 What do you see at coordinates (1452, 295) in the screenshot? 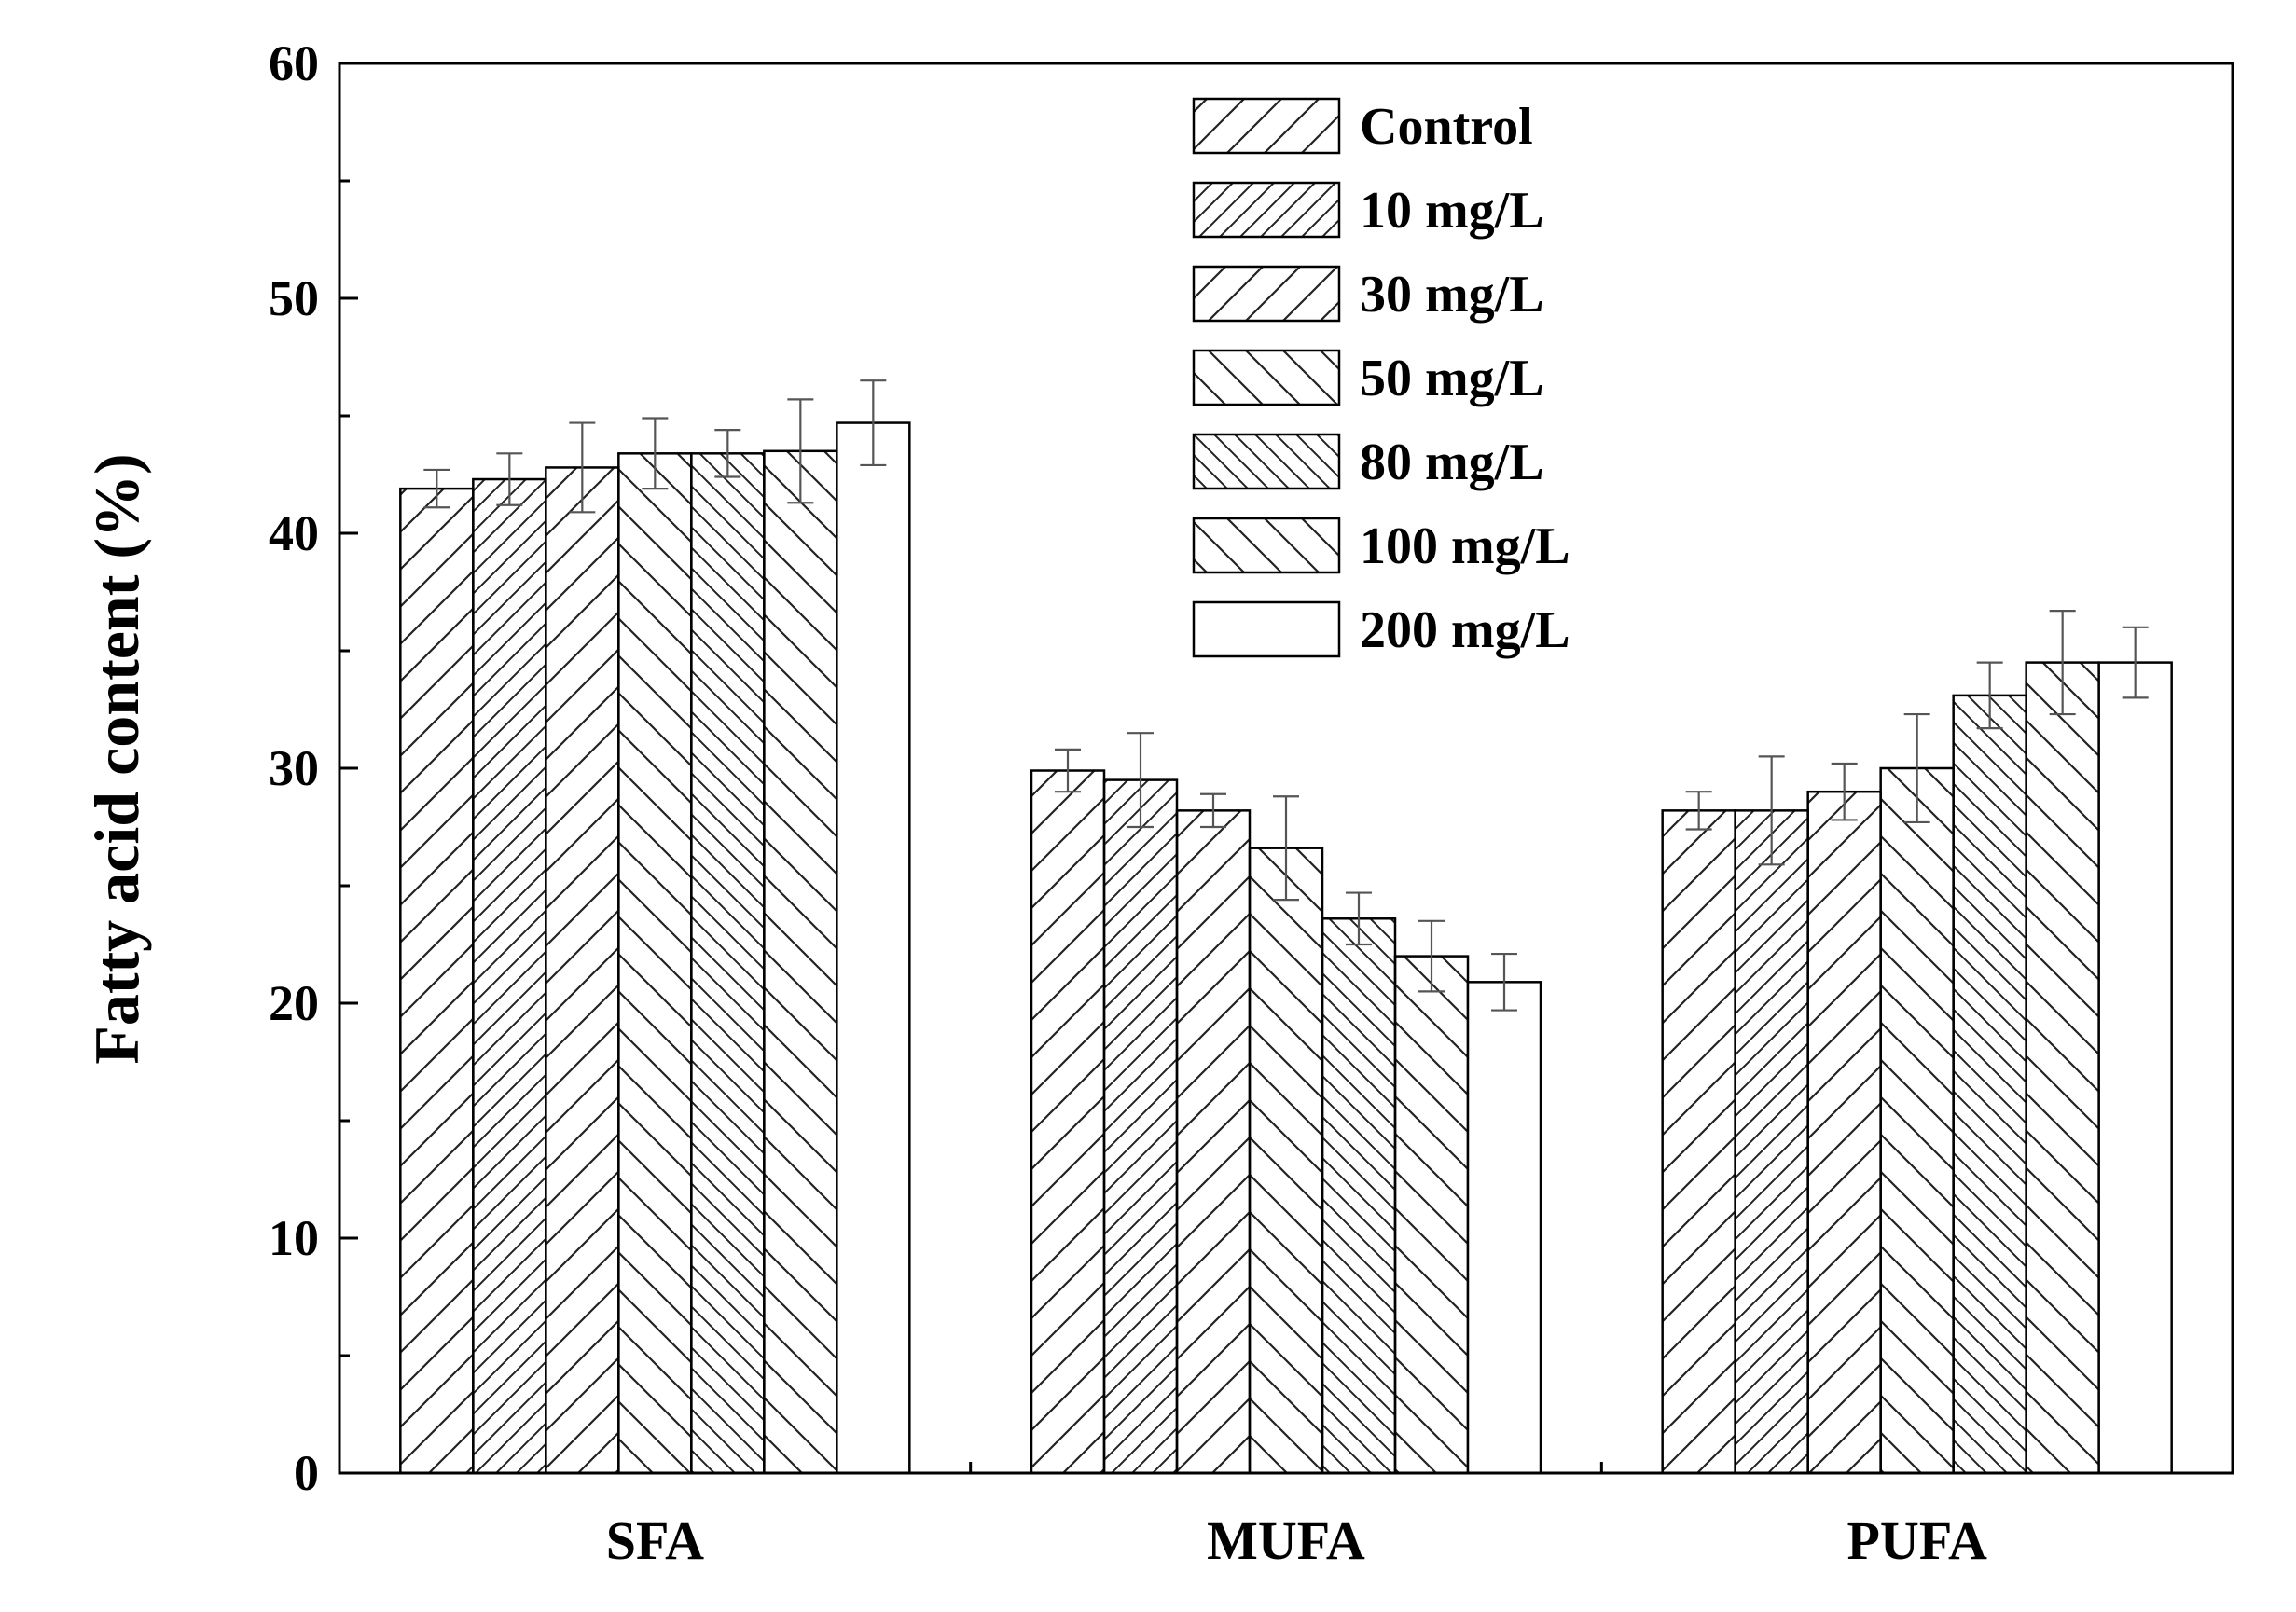
I see `legend-label: 30 mg/L` at bounding box center [1452, 295].